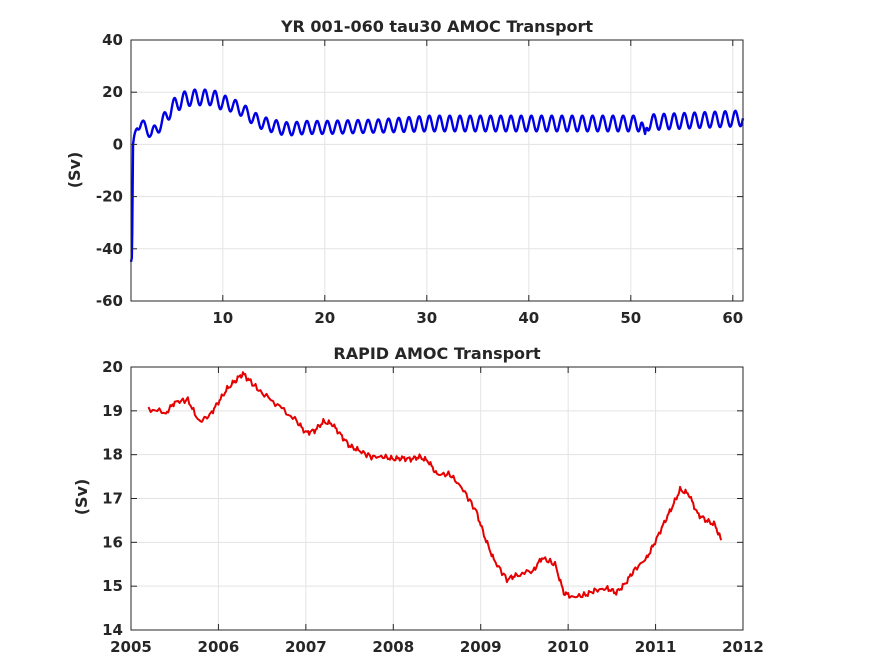 This screenshot has width=875, height=656. Describe the element at coordinates (112, 630) in the screenshot. I see `bottom-y-tick-label: 14` at that location.